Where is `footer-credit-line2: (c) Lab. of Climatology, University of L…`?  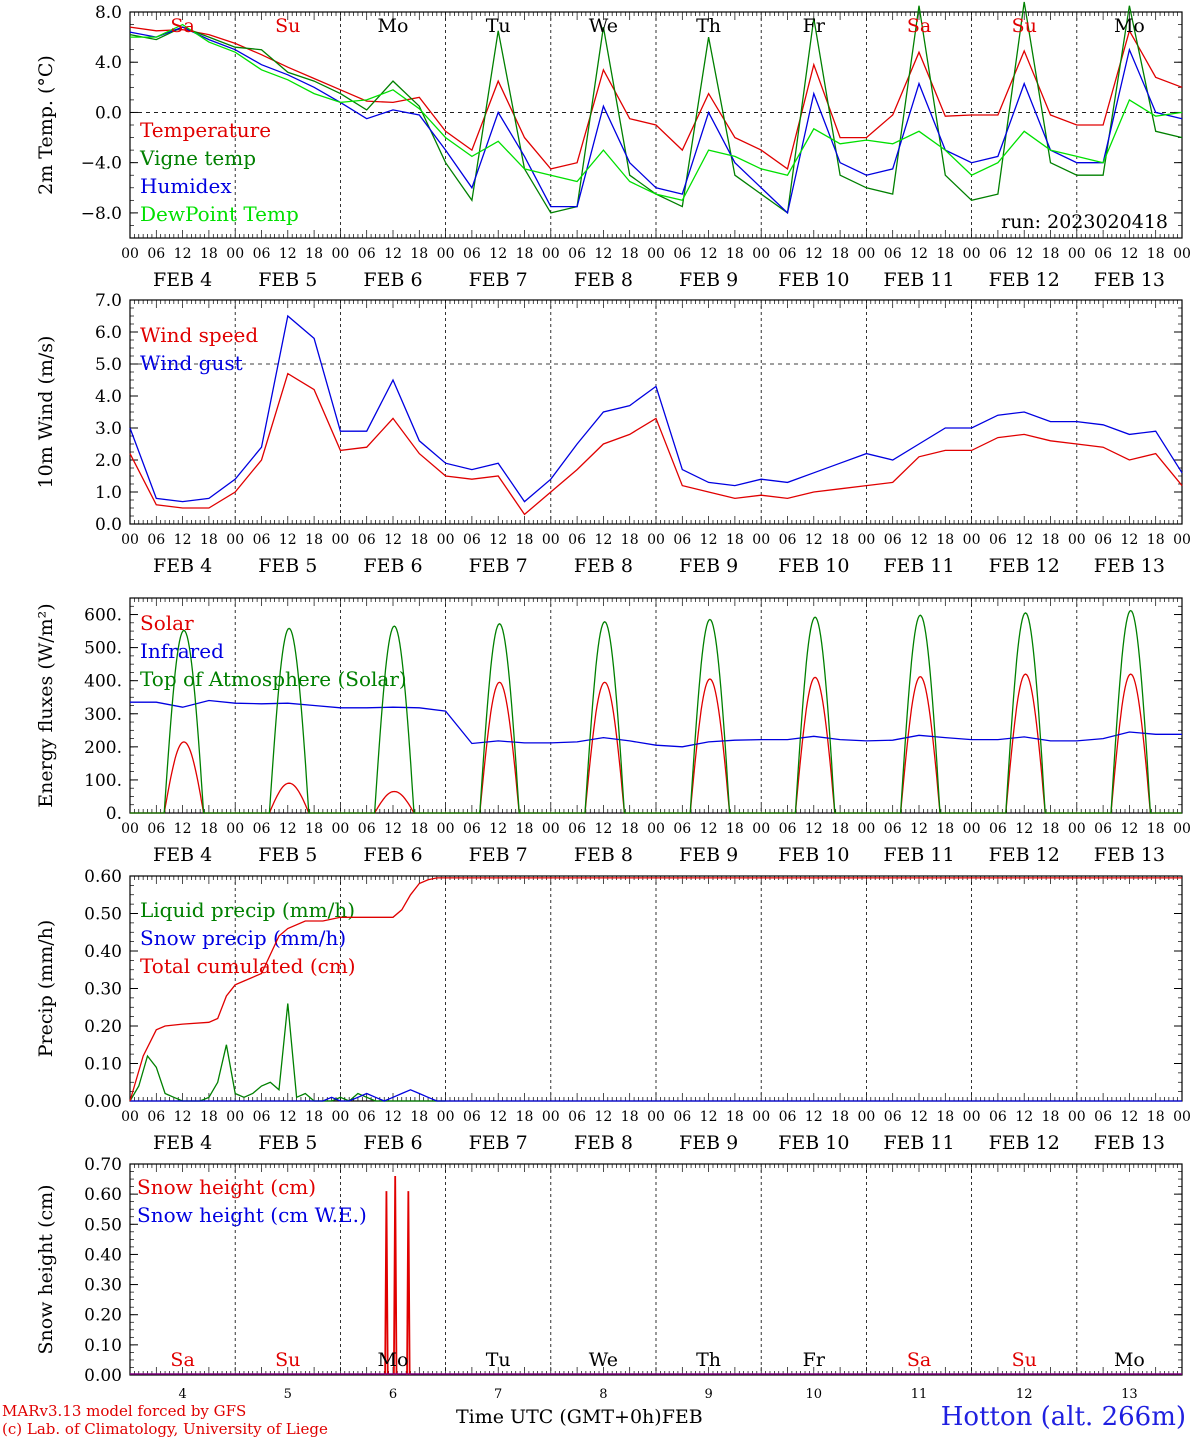 footer-credit-line2: (c) Lab. of Climatology, University of L… is located at coordinates (165, 1429).